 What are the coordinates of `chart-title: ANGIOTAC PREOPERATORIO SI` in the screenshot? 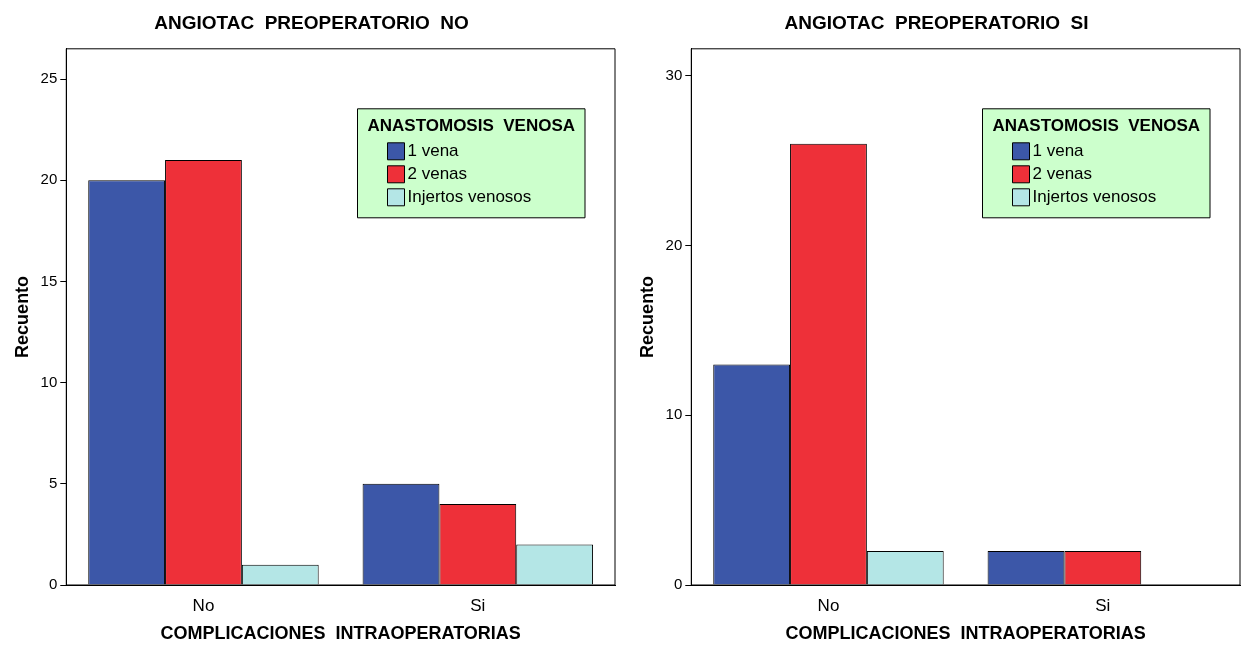 It's located at (936, 22).